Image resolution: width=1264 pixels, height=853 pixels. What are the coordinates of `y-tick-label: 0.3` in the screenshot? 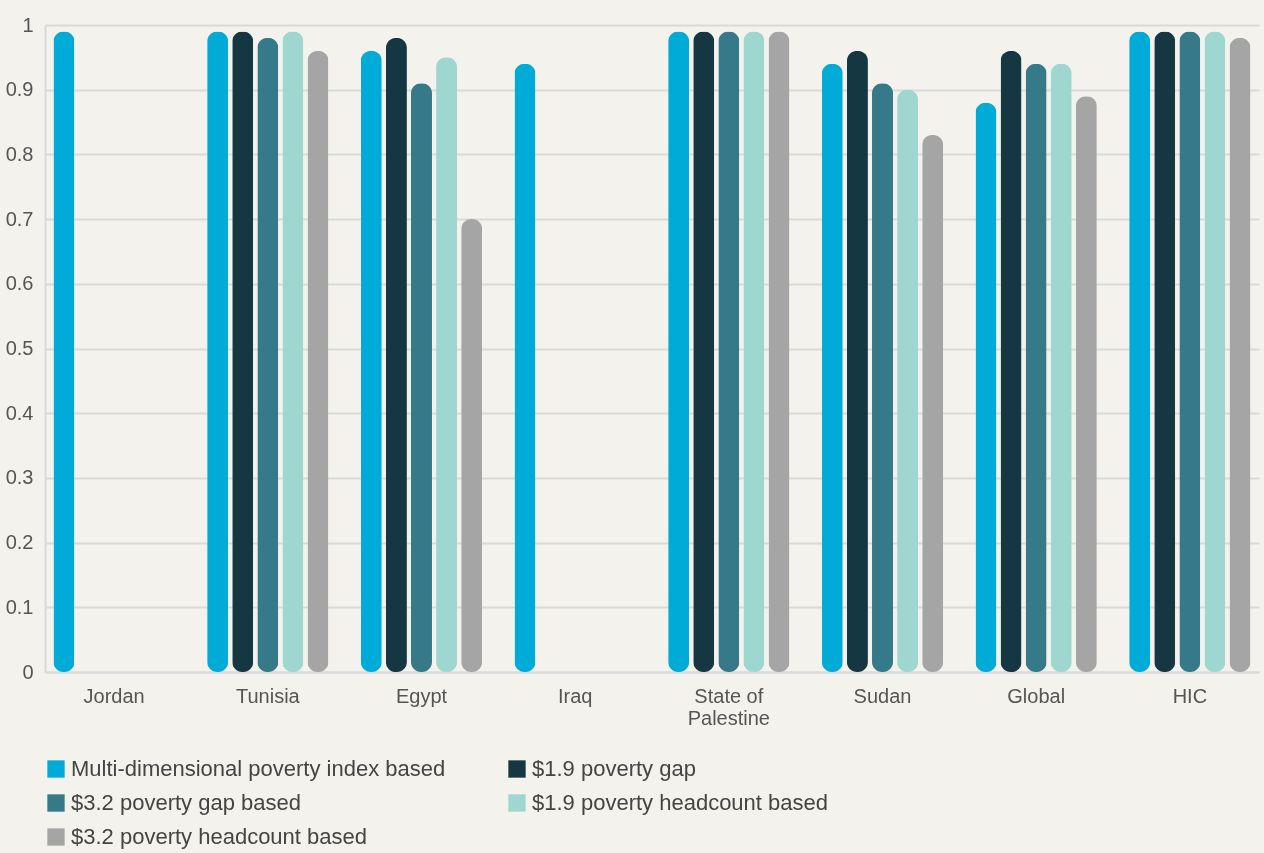 It's located at (19, 477).